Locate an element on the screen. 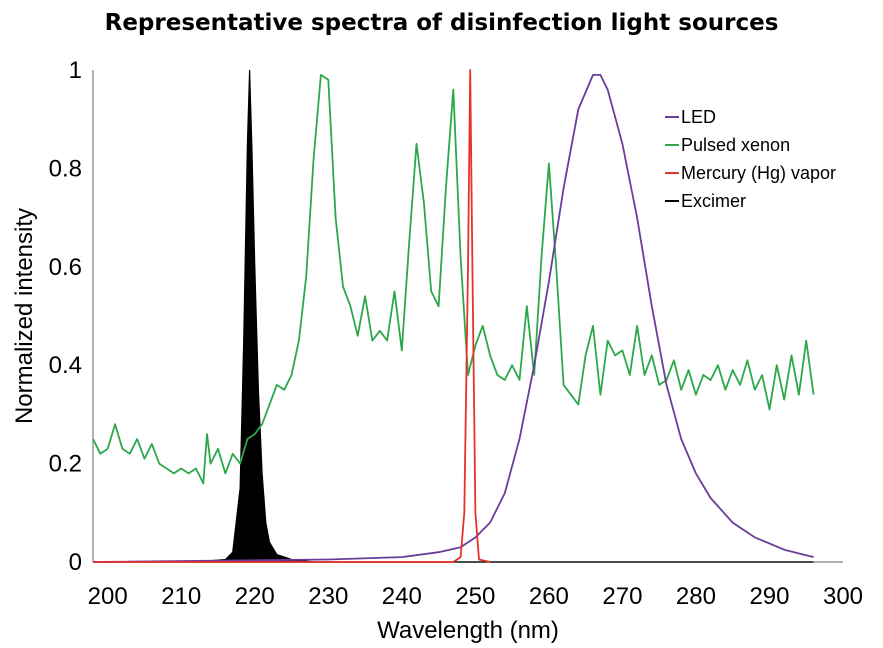 This screenshot has width=883, height=648. y-tick-label: 0 is located at coordinates (75, 562).